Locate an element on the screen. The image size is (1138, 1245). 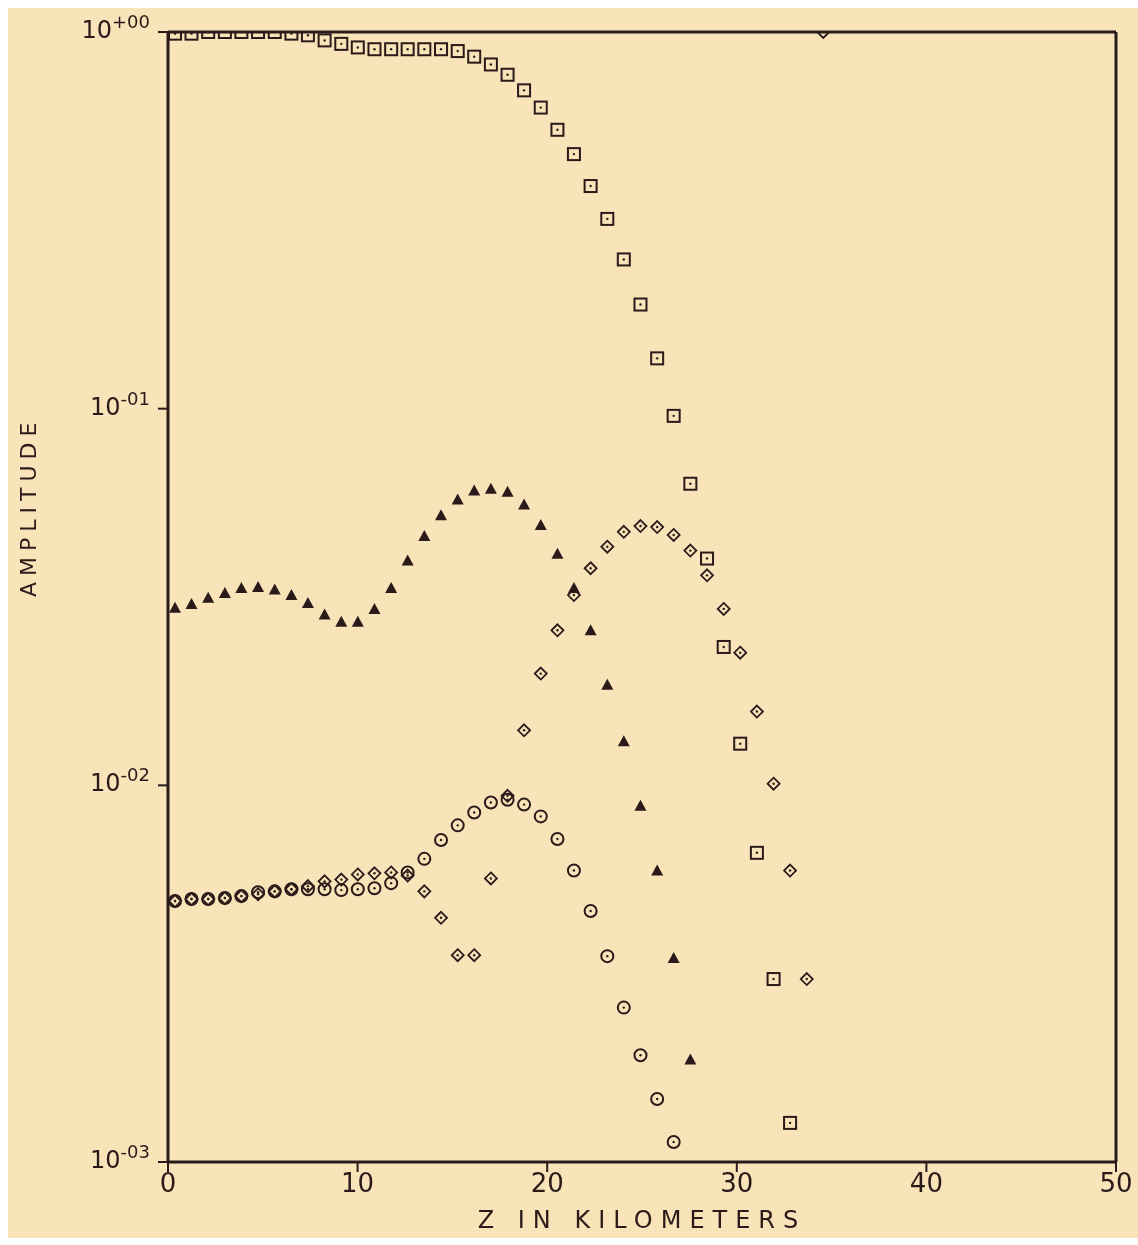
y-axis-title: AMPLITUDE is located at coordinates (28, 506).